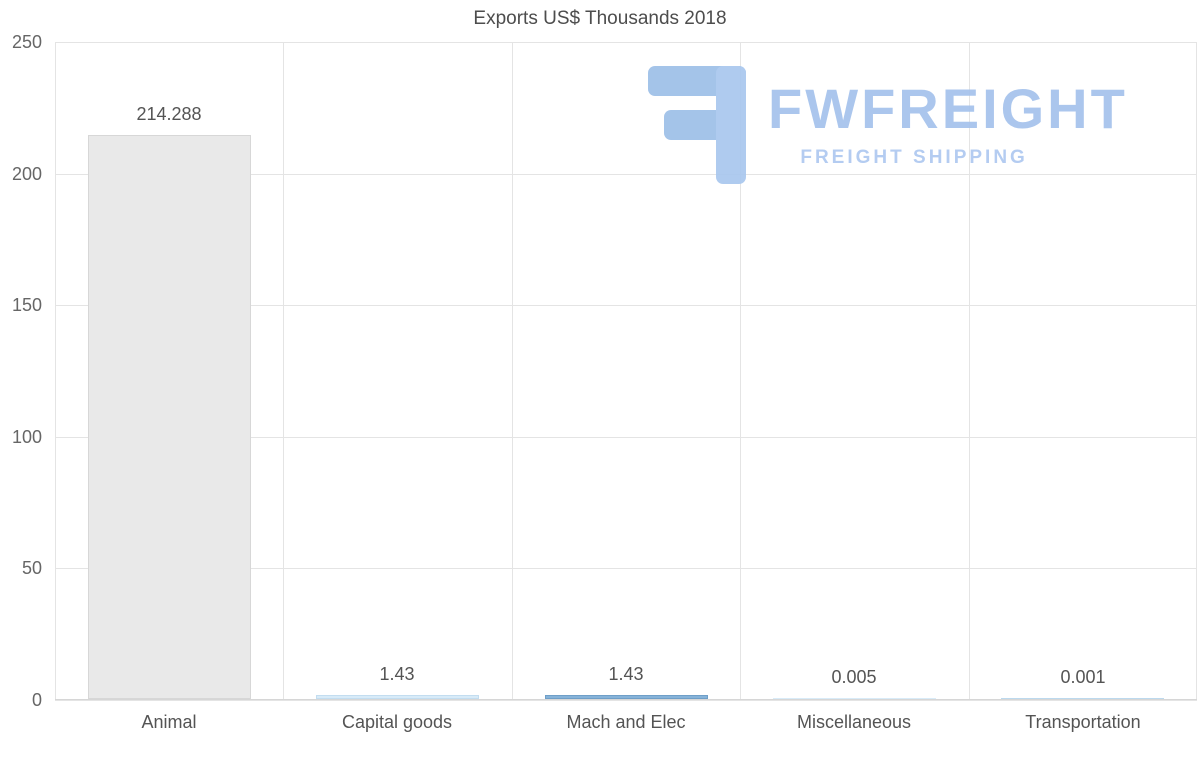  I want to click on bar-value-label: 0.001, so click(1083, 677).